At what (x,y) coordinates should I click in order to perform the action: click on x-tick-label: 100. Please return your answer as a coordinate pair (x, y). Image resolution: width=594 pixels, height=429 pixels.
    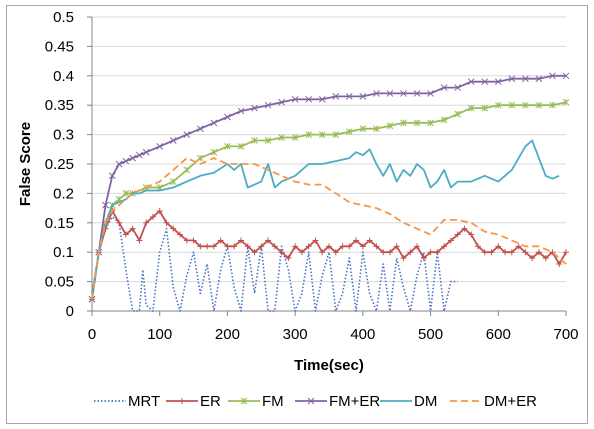
    Looking at the image, I should click on (159, 334).